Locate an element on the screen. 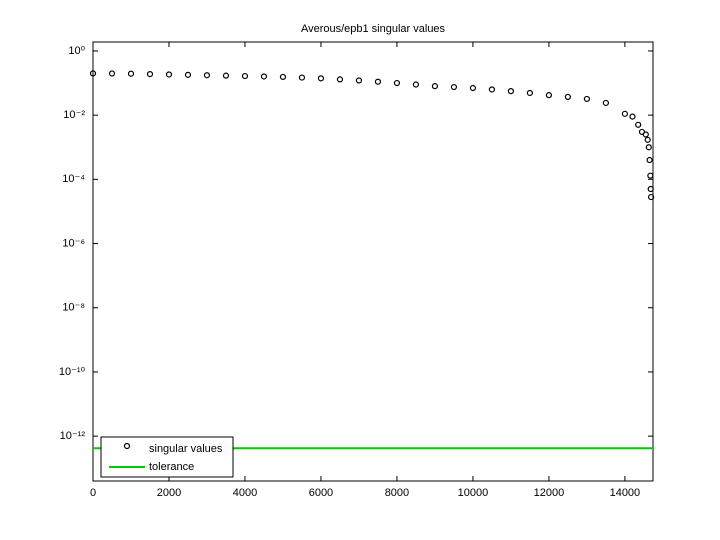 The image size is (720, 540). x-tick-label: 14000 is located at coordinates (625, 493).